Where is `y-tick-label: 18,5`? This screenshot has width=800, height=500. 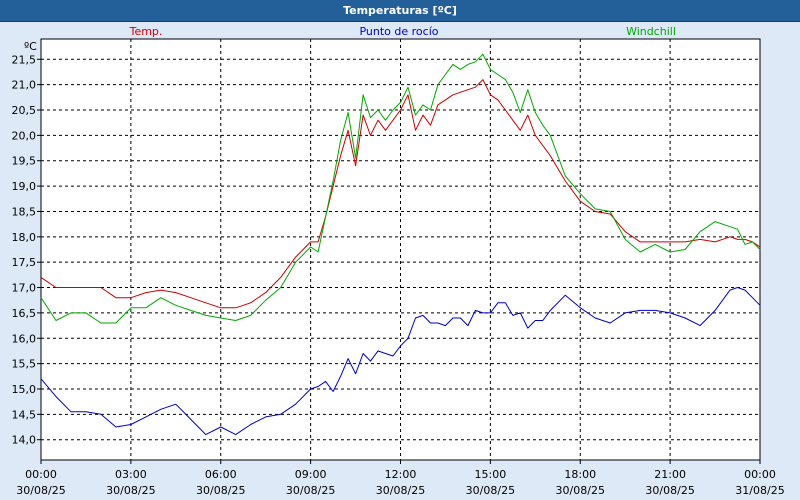 y-tick-label: 18,5 is located at coordinates (24, 211).